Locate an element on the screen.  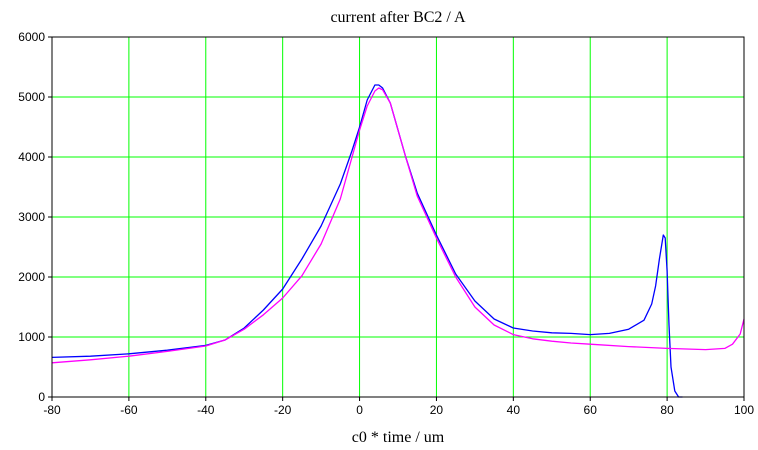
x-tick-label: -20 is located at coordinates (283, 410).